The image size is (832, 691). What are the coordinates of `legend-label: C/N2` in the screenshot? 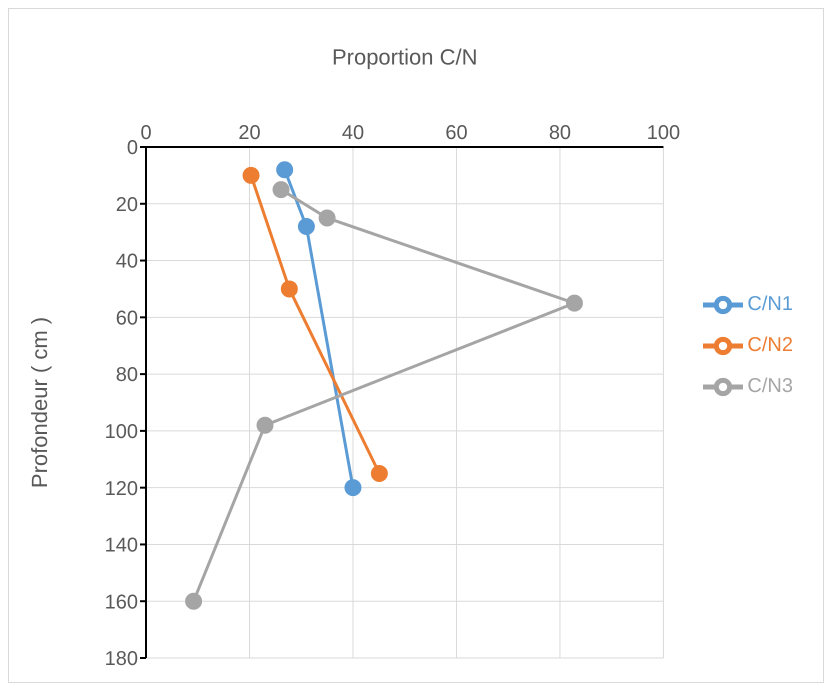 It's located at (770, 345).